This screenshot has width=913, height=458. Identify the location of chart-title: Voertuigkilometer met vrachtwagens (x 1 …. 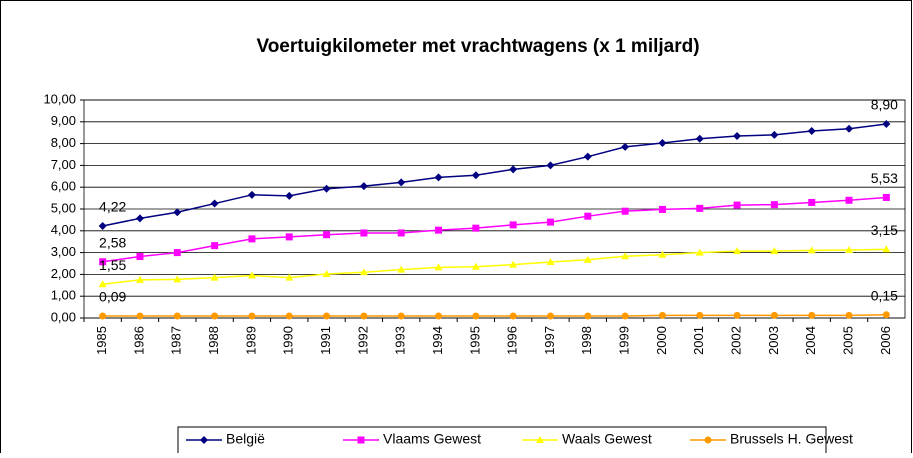
(477, 46).